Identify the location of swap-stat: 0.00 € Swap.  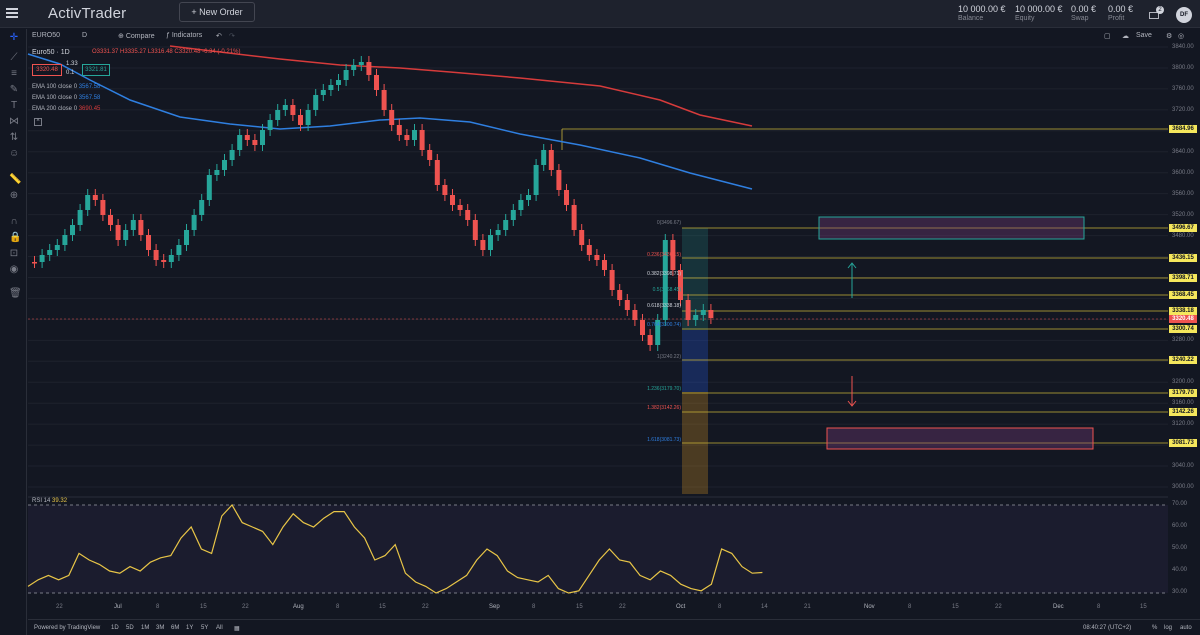
(1084, 13).